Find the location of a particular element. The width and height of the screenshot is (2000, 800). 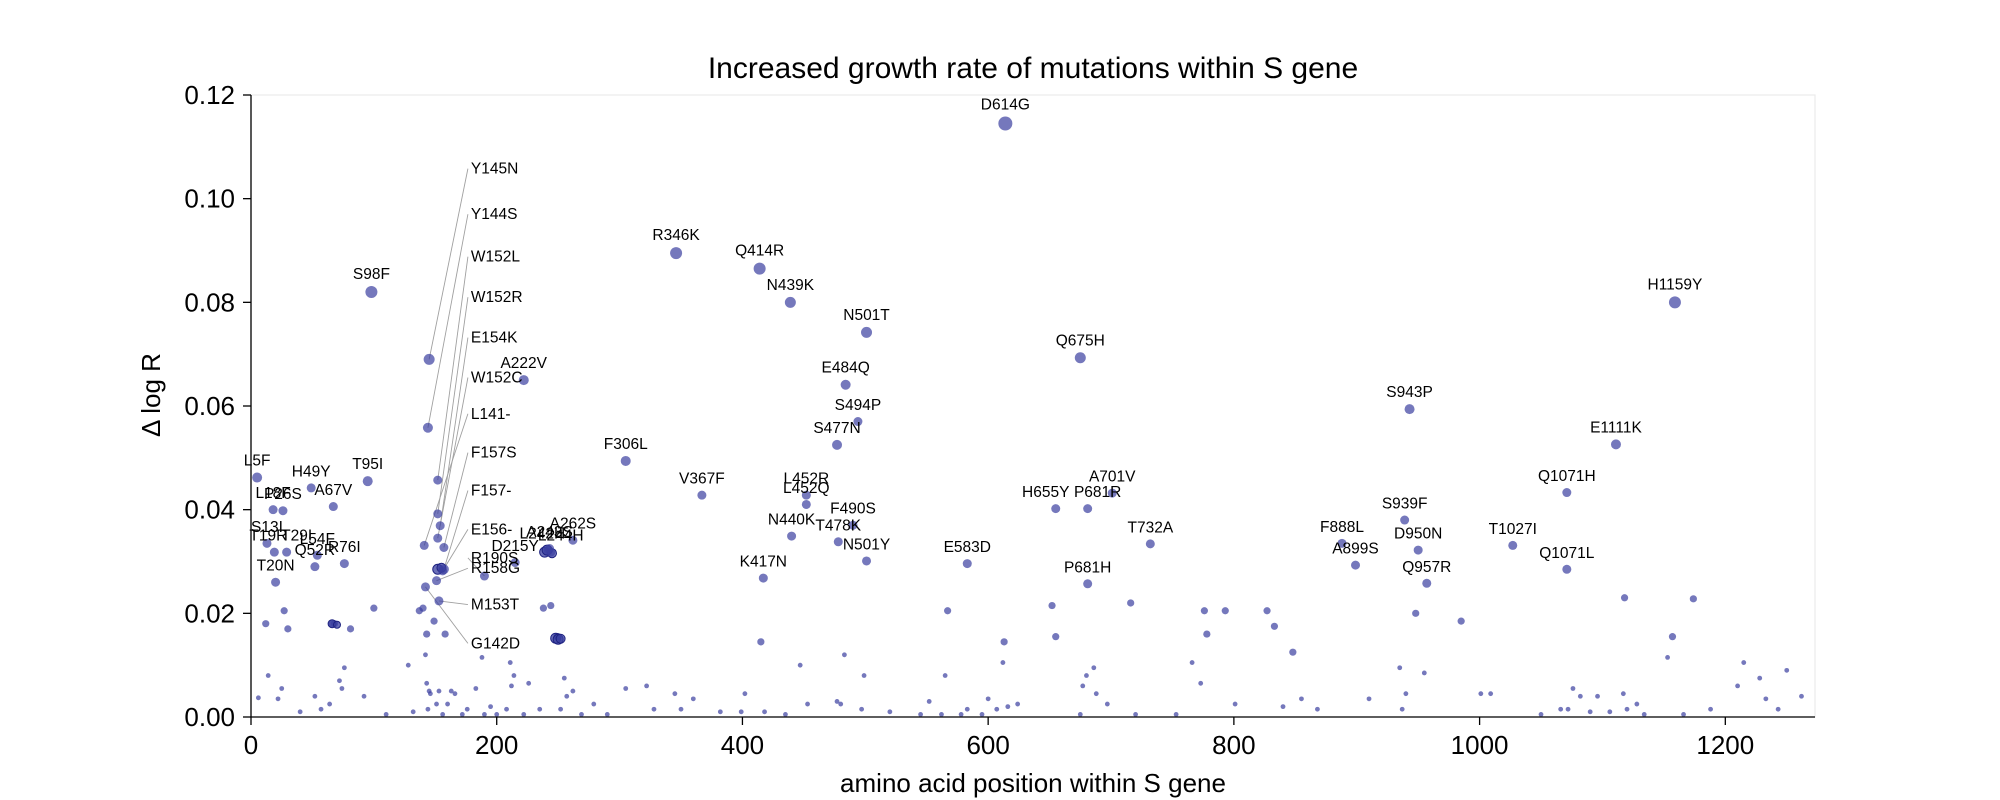

data-point-F157S is located at coordinates (444, 548).